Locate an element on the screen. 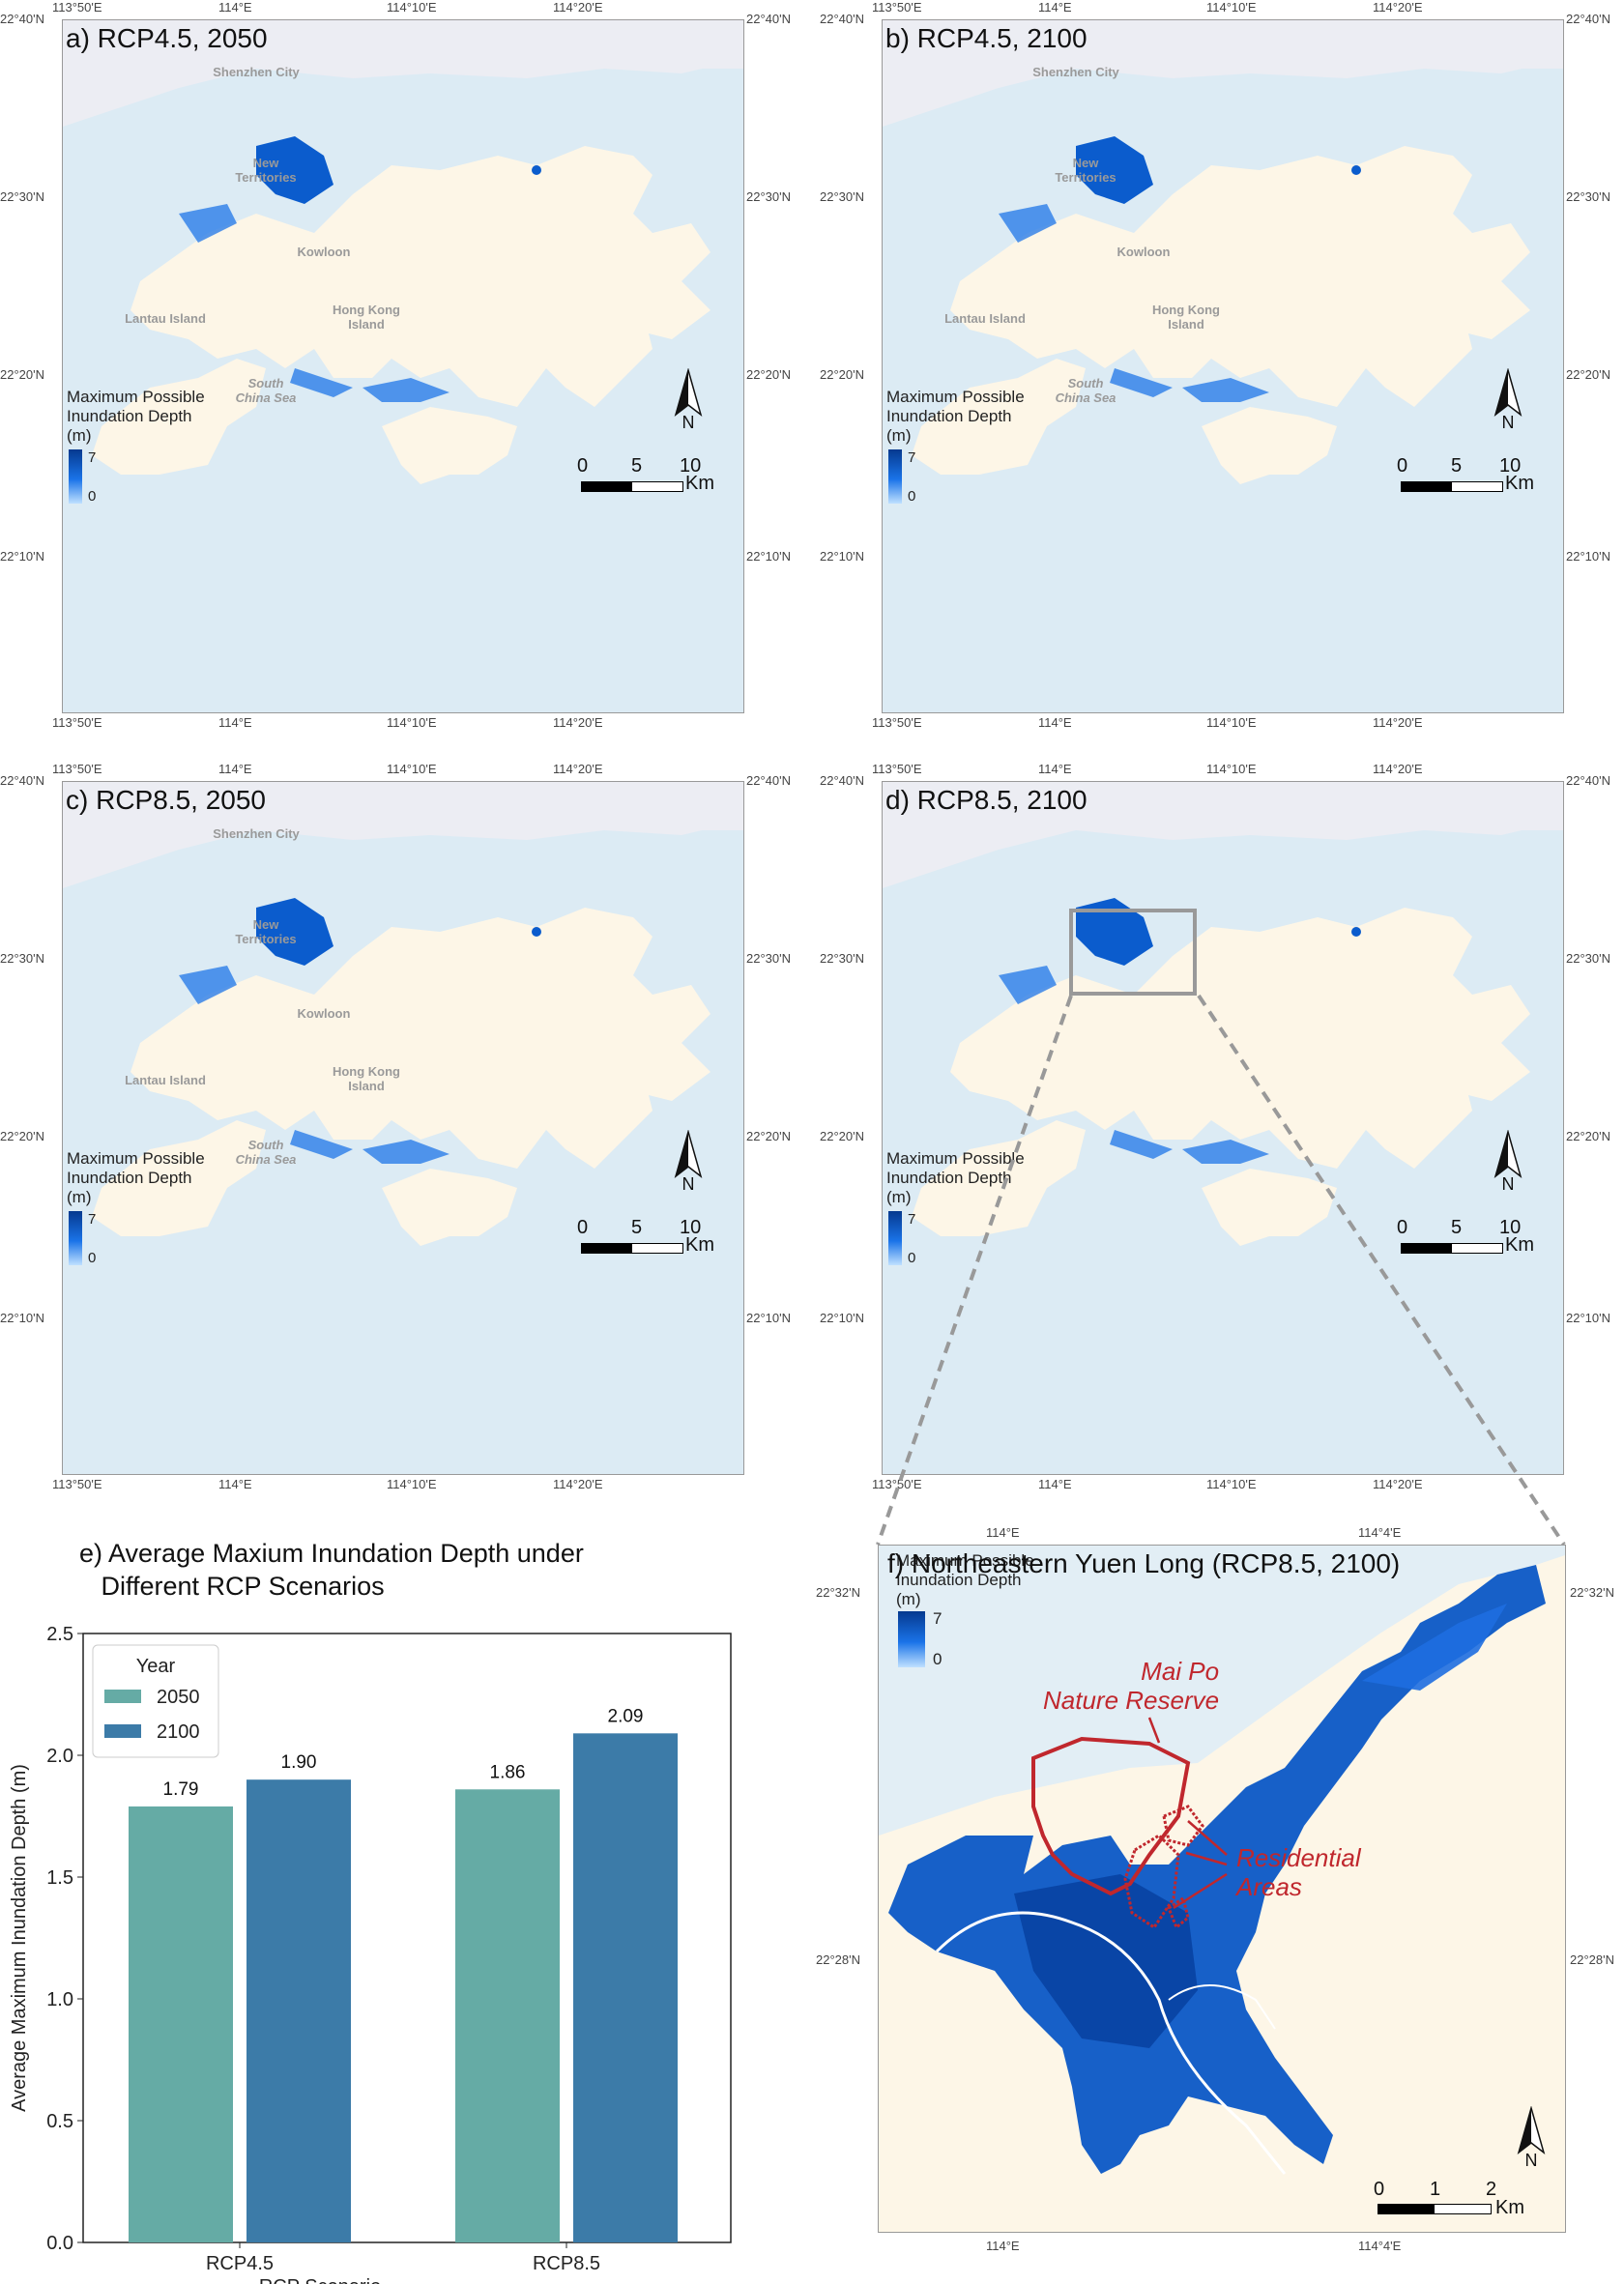  detail-left-coord-1: 22°28'N is located at coordinates (838, 1959).